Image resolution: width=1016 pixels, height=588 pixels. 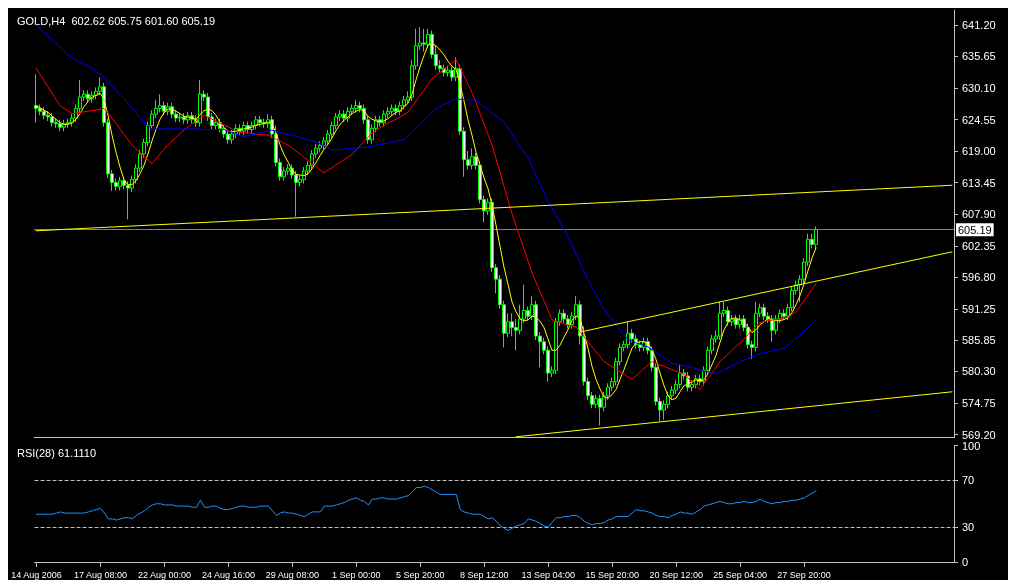 What do you see at coordinates (975, 229) in the screenshot?
I see `ref-line-label: 605.19` at bounding box center [975, 229].